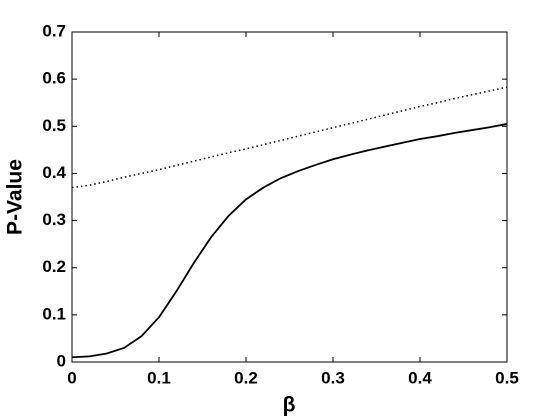 This screenshot has width=560, height=420. Describe the element at coordinates (54, 30) in the screenshot. I see `y-tick-label: 0.7` at that location.